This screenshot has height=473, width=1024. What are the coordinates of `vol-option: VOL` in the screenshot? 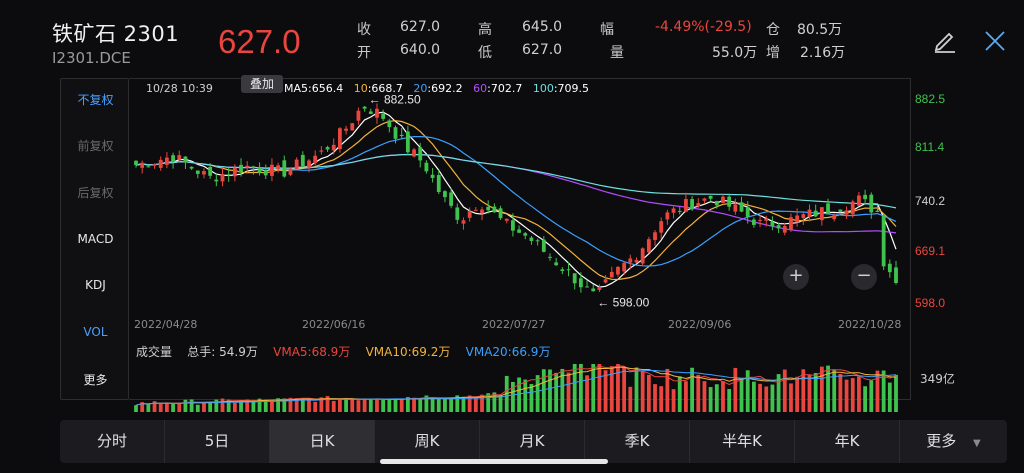 It's located at (95, 332).